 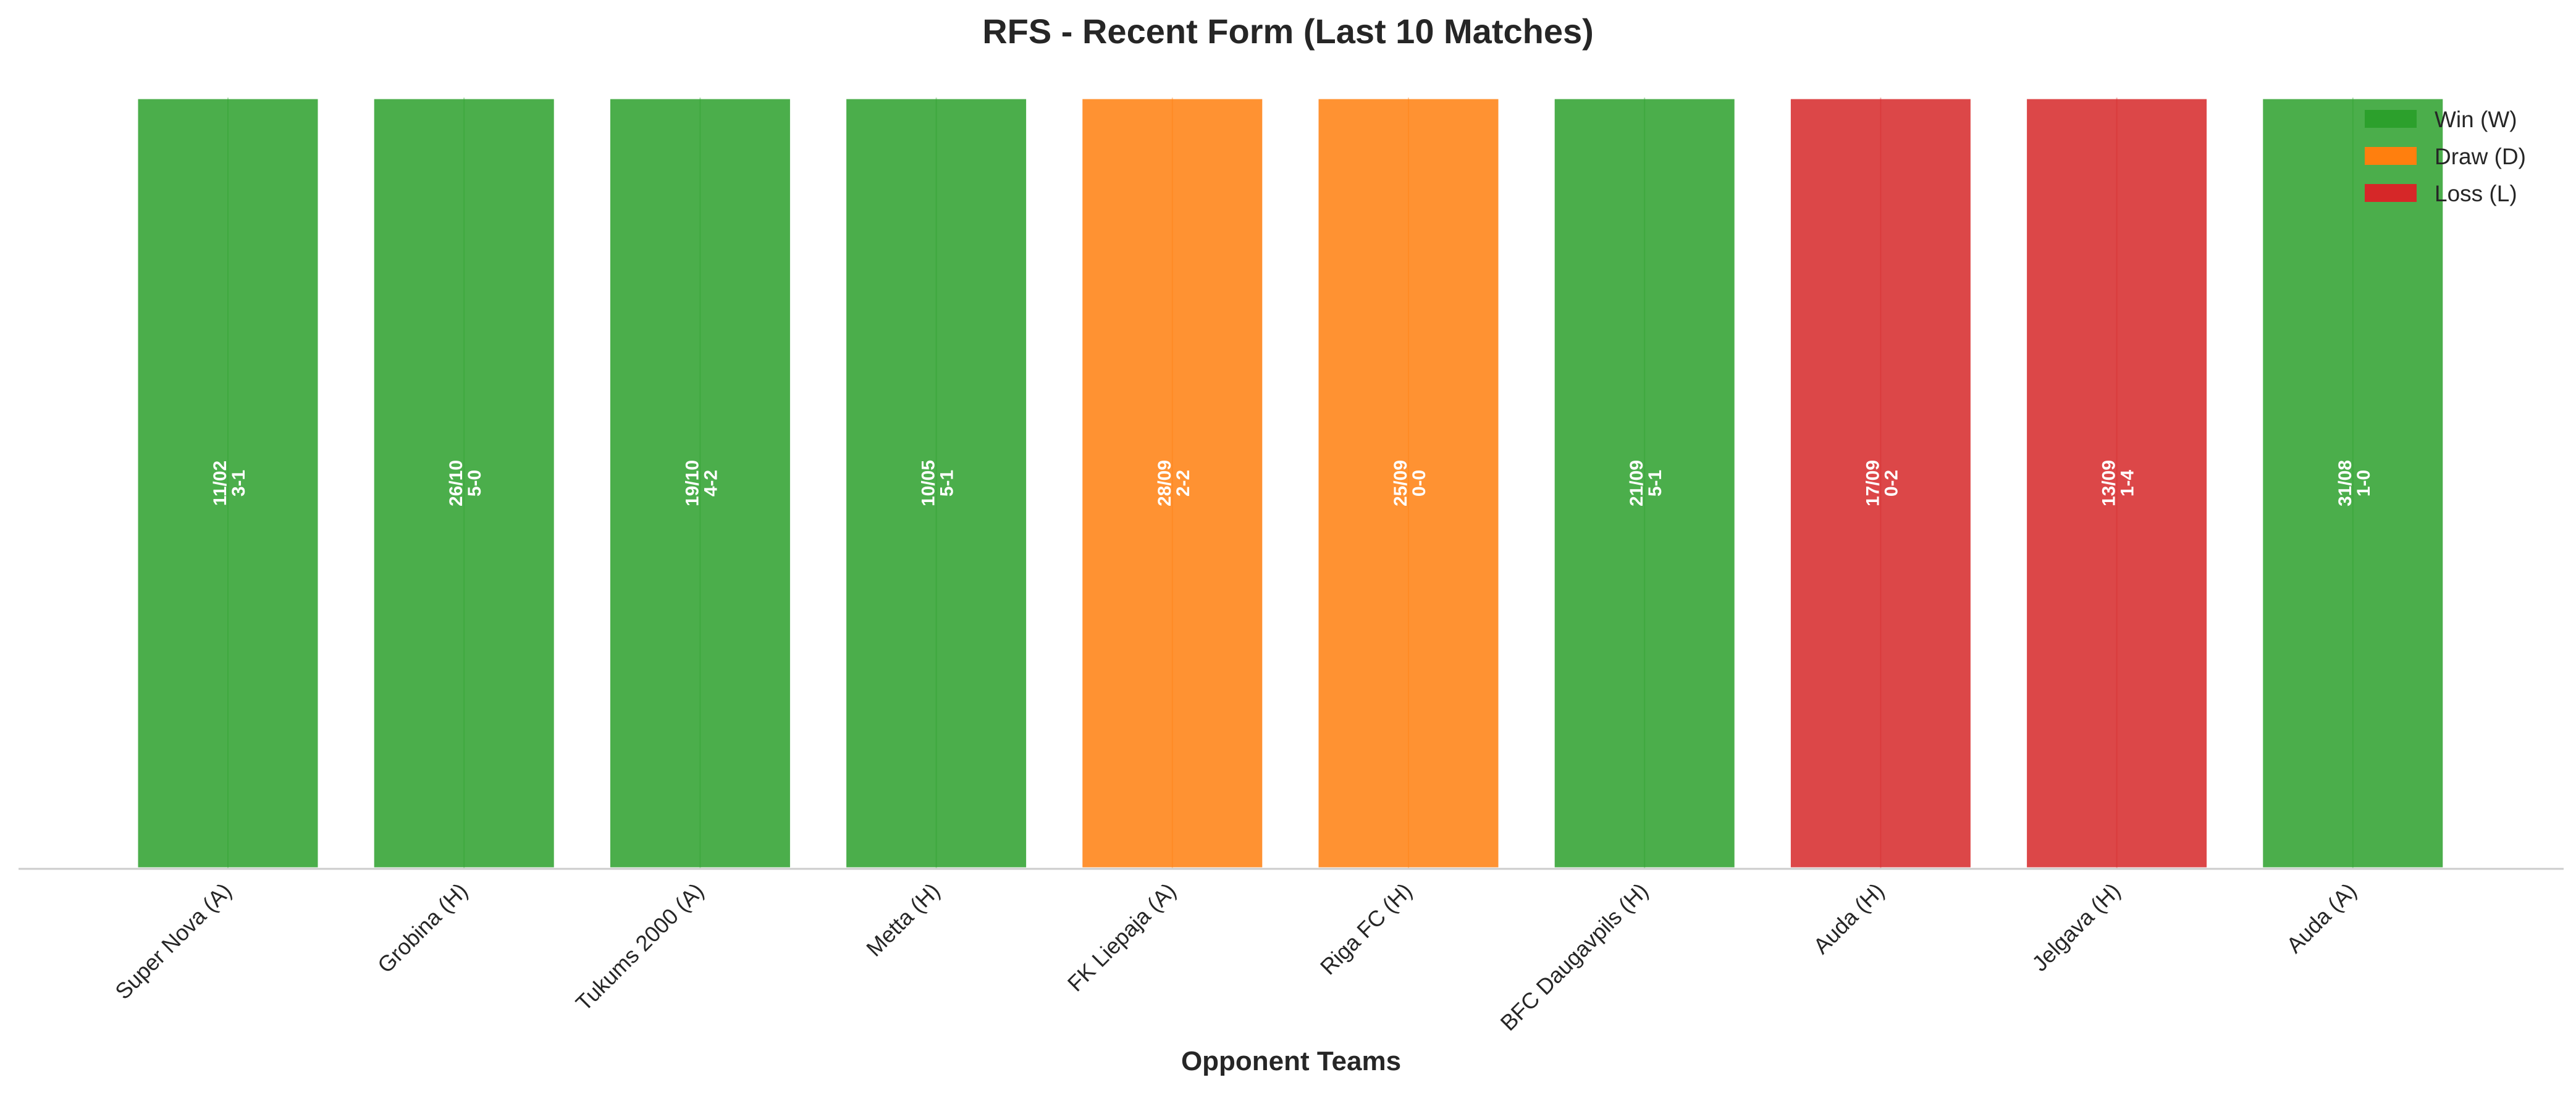 What do you see at coordinates (929, 483) in the screenshot?
I see `bar-date-label: 10/05` at bounding box center [929, 483].